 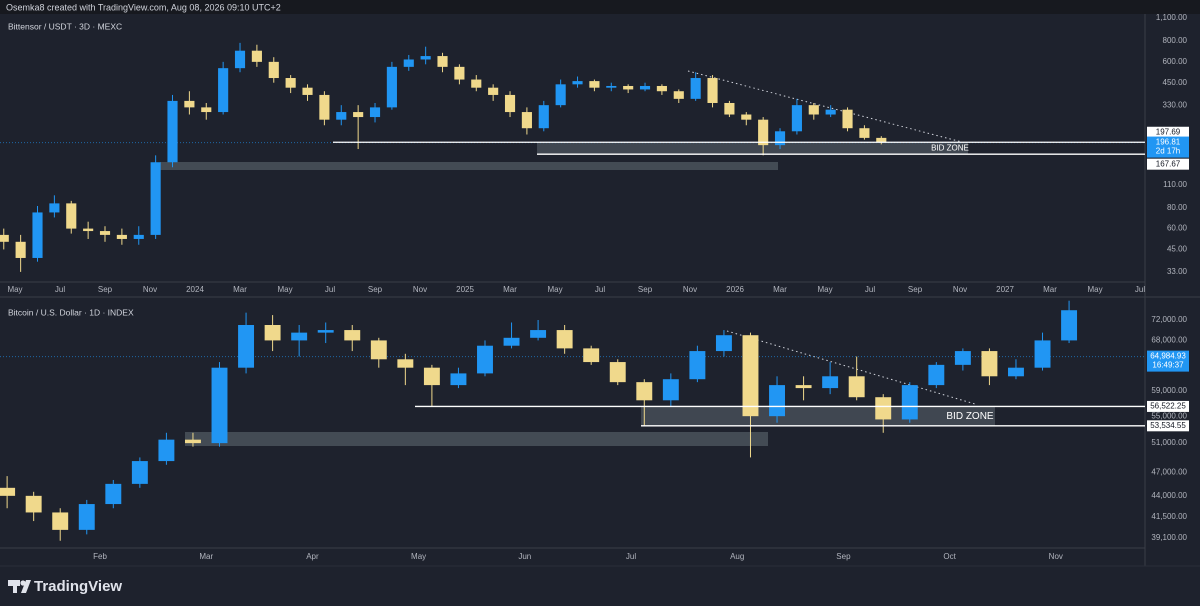 I want to click on y-tick-label: 60.00, so click(x=1177, y=228).